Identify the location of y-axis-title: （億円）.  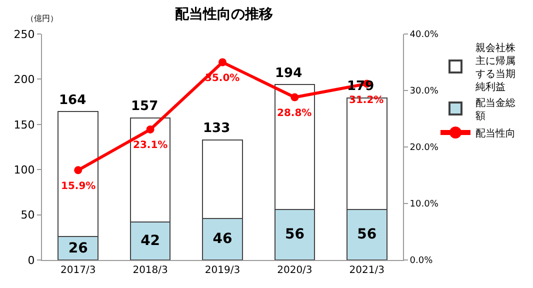
(42, 18).